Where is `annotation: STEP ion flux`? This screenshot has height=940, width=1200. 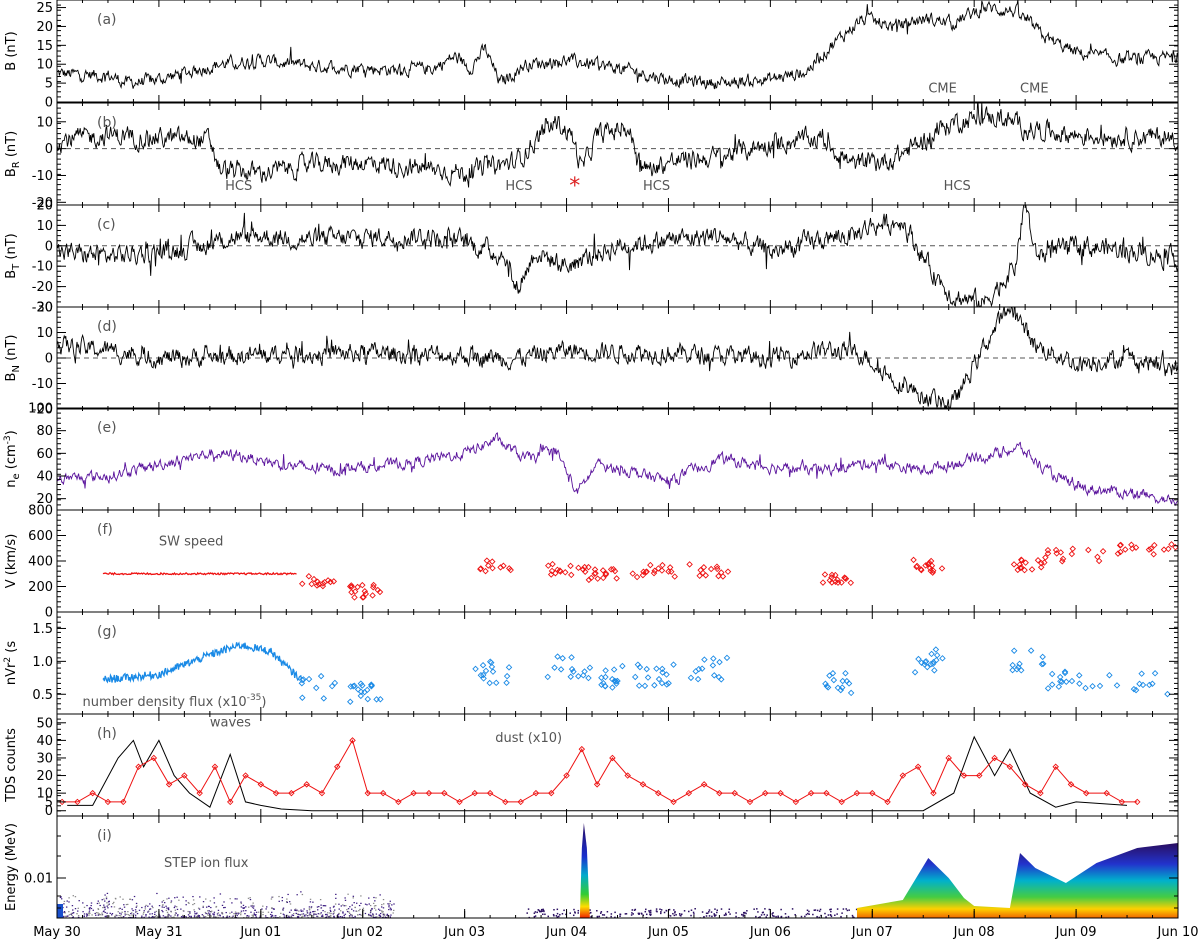 annotation: STEP ion flux is located at coordinates (206, 863).